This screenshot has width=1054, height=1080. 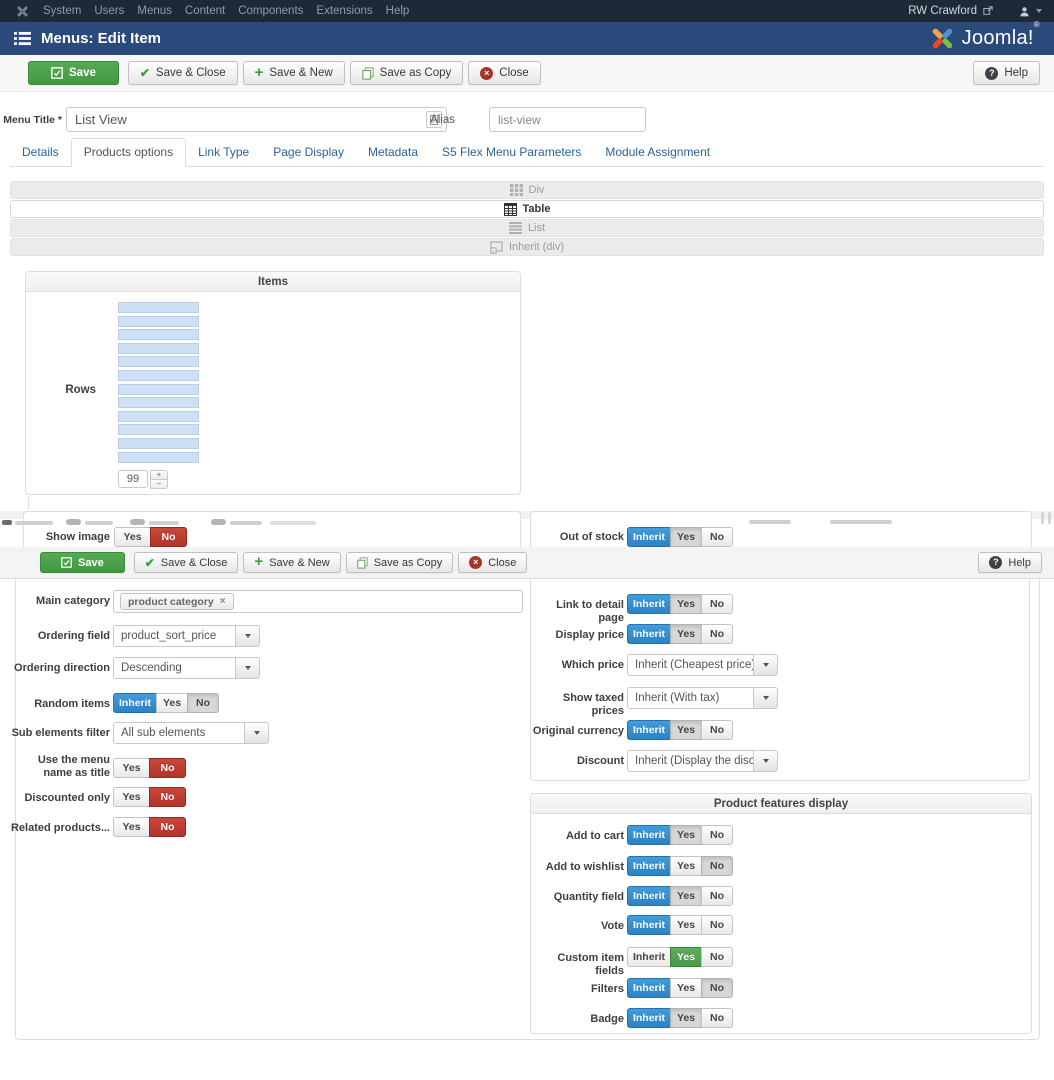 What do you see at coordinates (308, 152) in the screenshot?
I see `tab-page-display: Page Display` at bounding box center [308, 152].